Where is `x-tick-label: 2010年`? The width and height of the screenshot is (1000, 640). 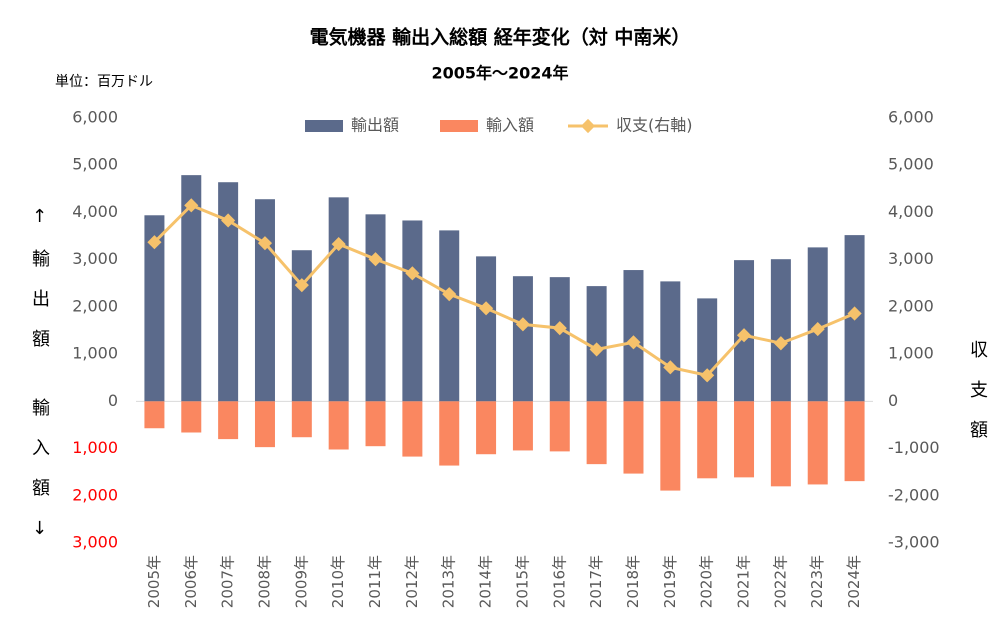
x-tick-label: 2010年 is located at coordinates (338, 581).